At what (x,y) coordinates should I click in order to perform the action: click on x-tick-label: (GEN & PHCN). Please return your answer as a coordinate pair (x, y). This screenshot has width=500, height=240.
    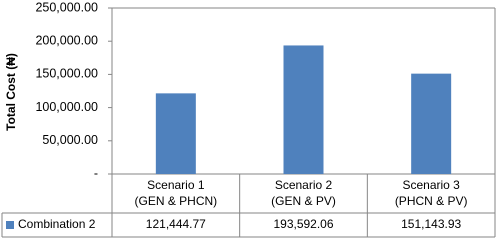
    Looking at the image, I should click on (175, 201).